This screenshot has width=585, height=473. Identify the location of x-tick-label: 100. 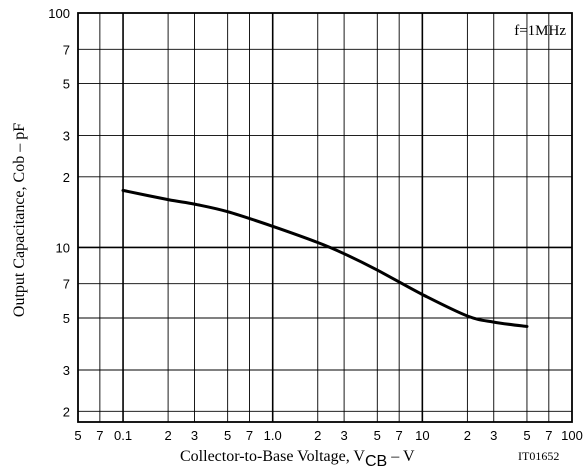
(572, 435).